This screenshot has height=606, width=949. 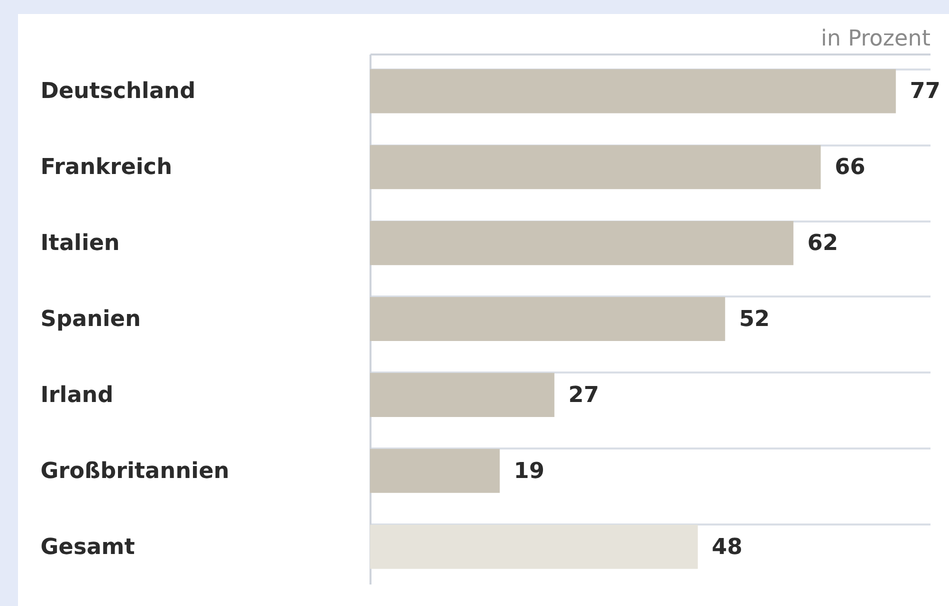 What do you see at coordinates (822, 243) in the screenshot?
I see `data-label: 62` at bounding box center [822, 243].